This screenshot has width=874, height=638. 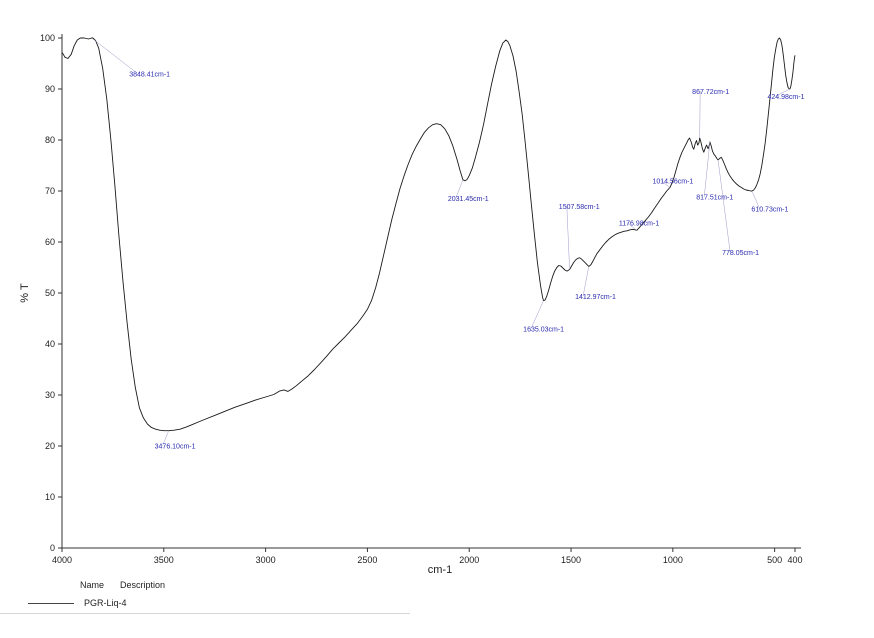 I want to click on y-axis-title: % T, so click(x=25, y=293).